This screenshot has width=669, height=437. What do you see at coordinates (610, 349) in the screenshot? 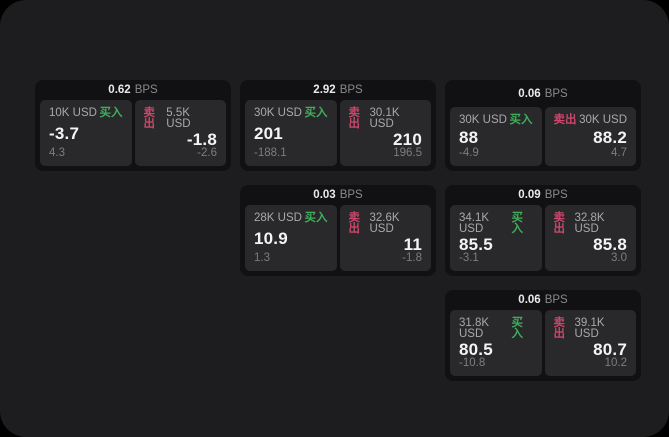
I see `sell-price-value: 80.7` at bounding box center [610, 349].